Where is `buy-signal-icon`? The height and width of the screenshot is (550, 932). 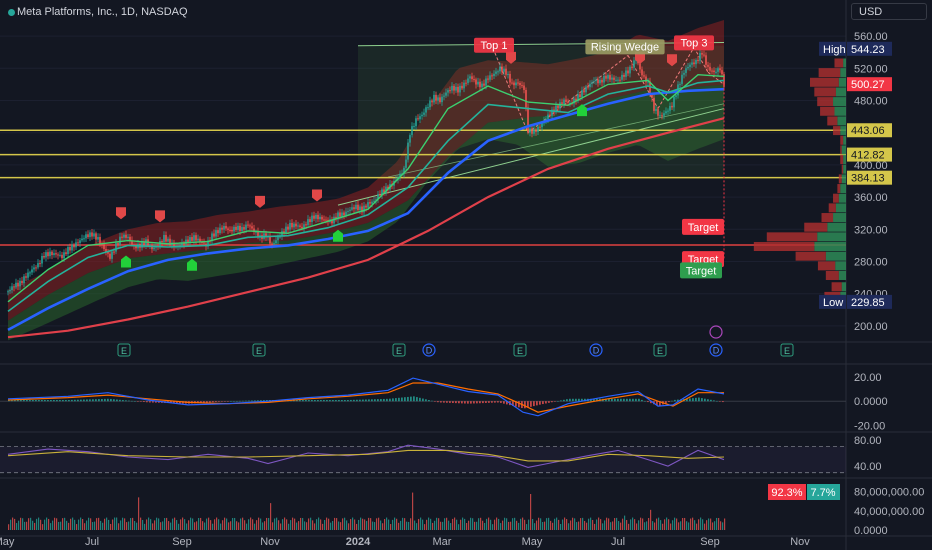
buy-signal-icon is located at coordinates (192, 264).